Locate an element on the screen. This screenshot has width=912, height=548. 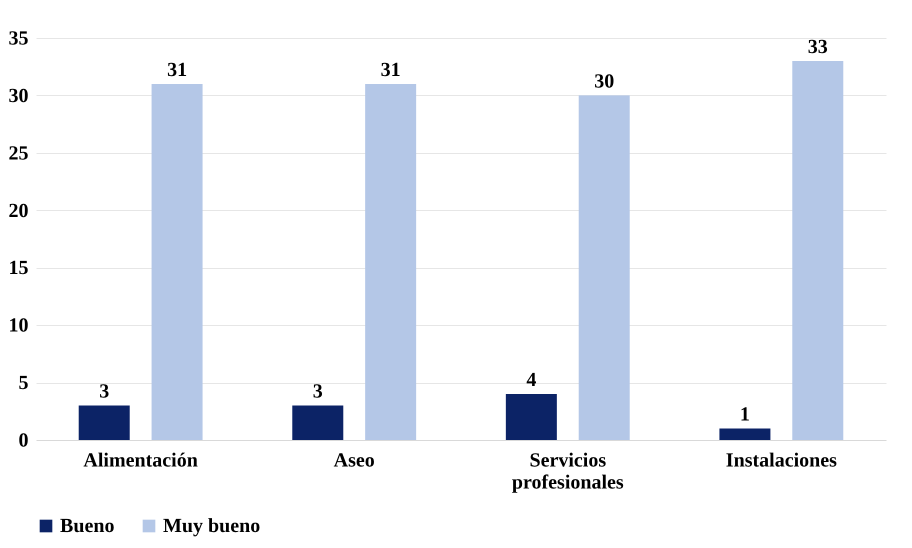
x-tick-label: Aseo is located at coordinates (354, 461).